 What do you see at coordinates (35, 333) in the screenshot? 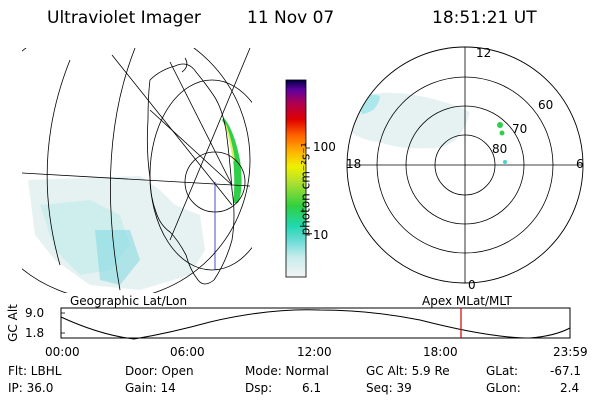
I see `altitude-tick-low: 1.8` at bounding box center [35, 333].